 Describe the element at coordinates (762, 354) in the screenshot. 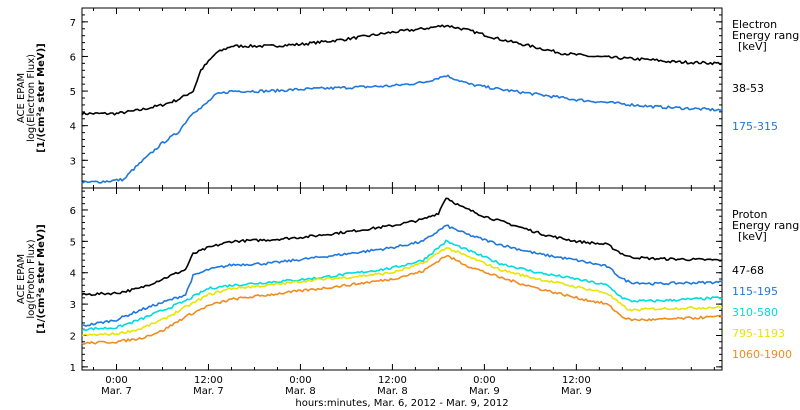

I see `legend-entry: 1060-1900` at that location.